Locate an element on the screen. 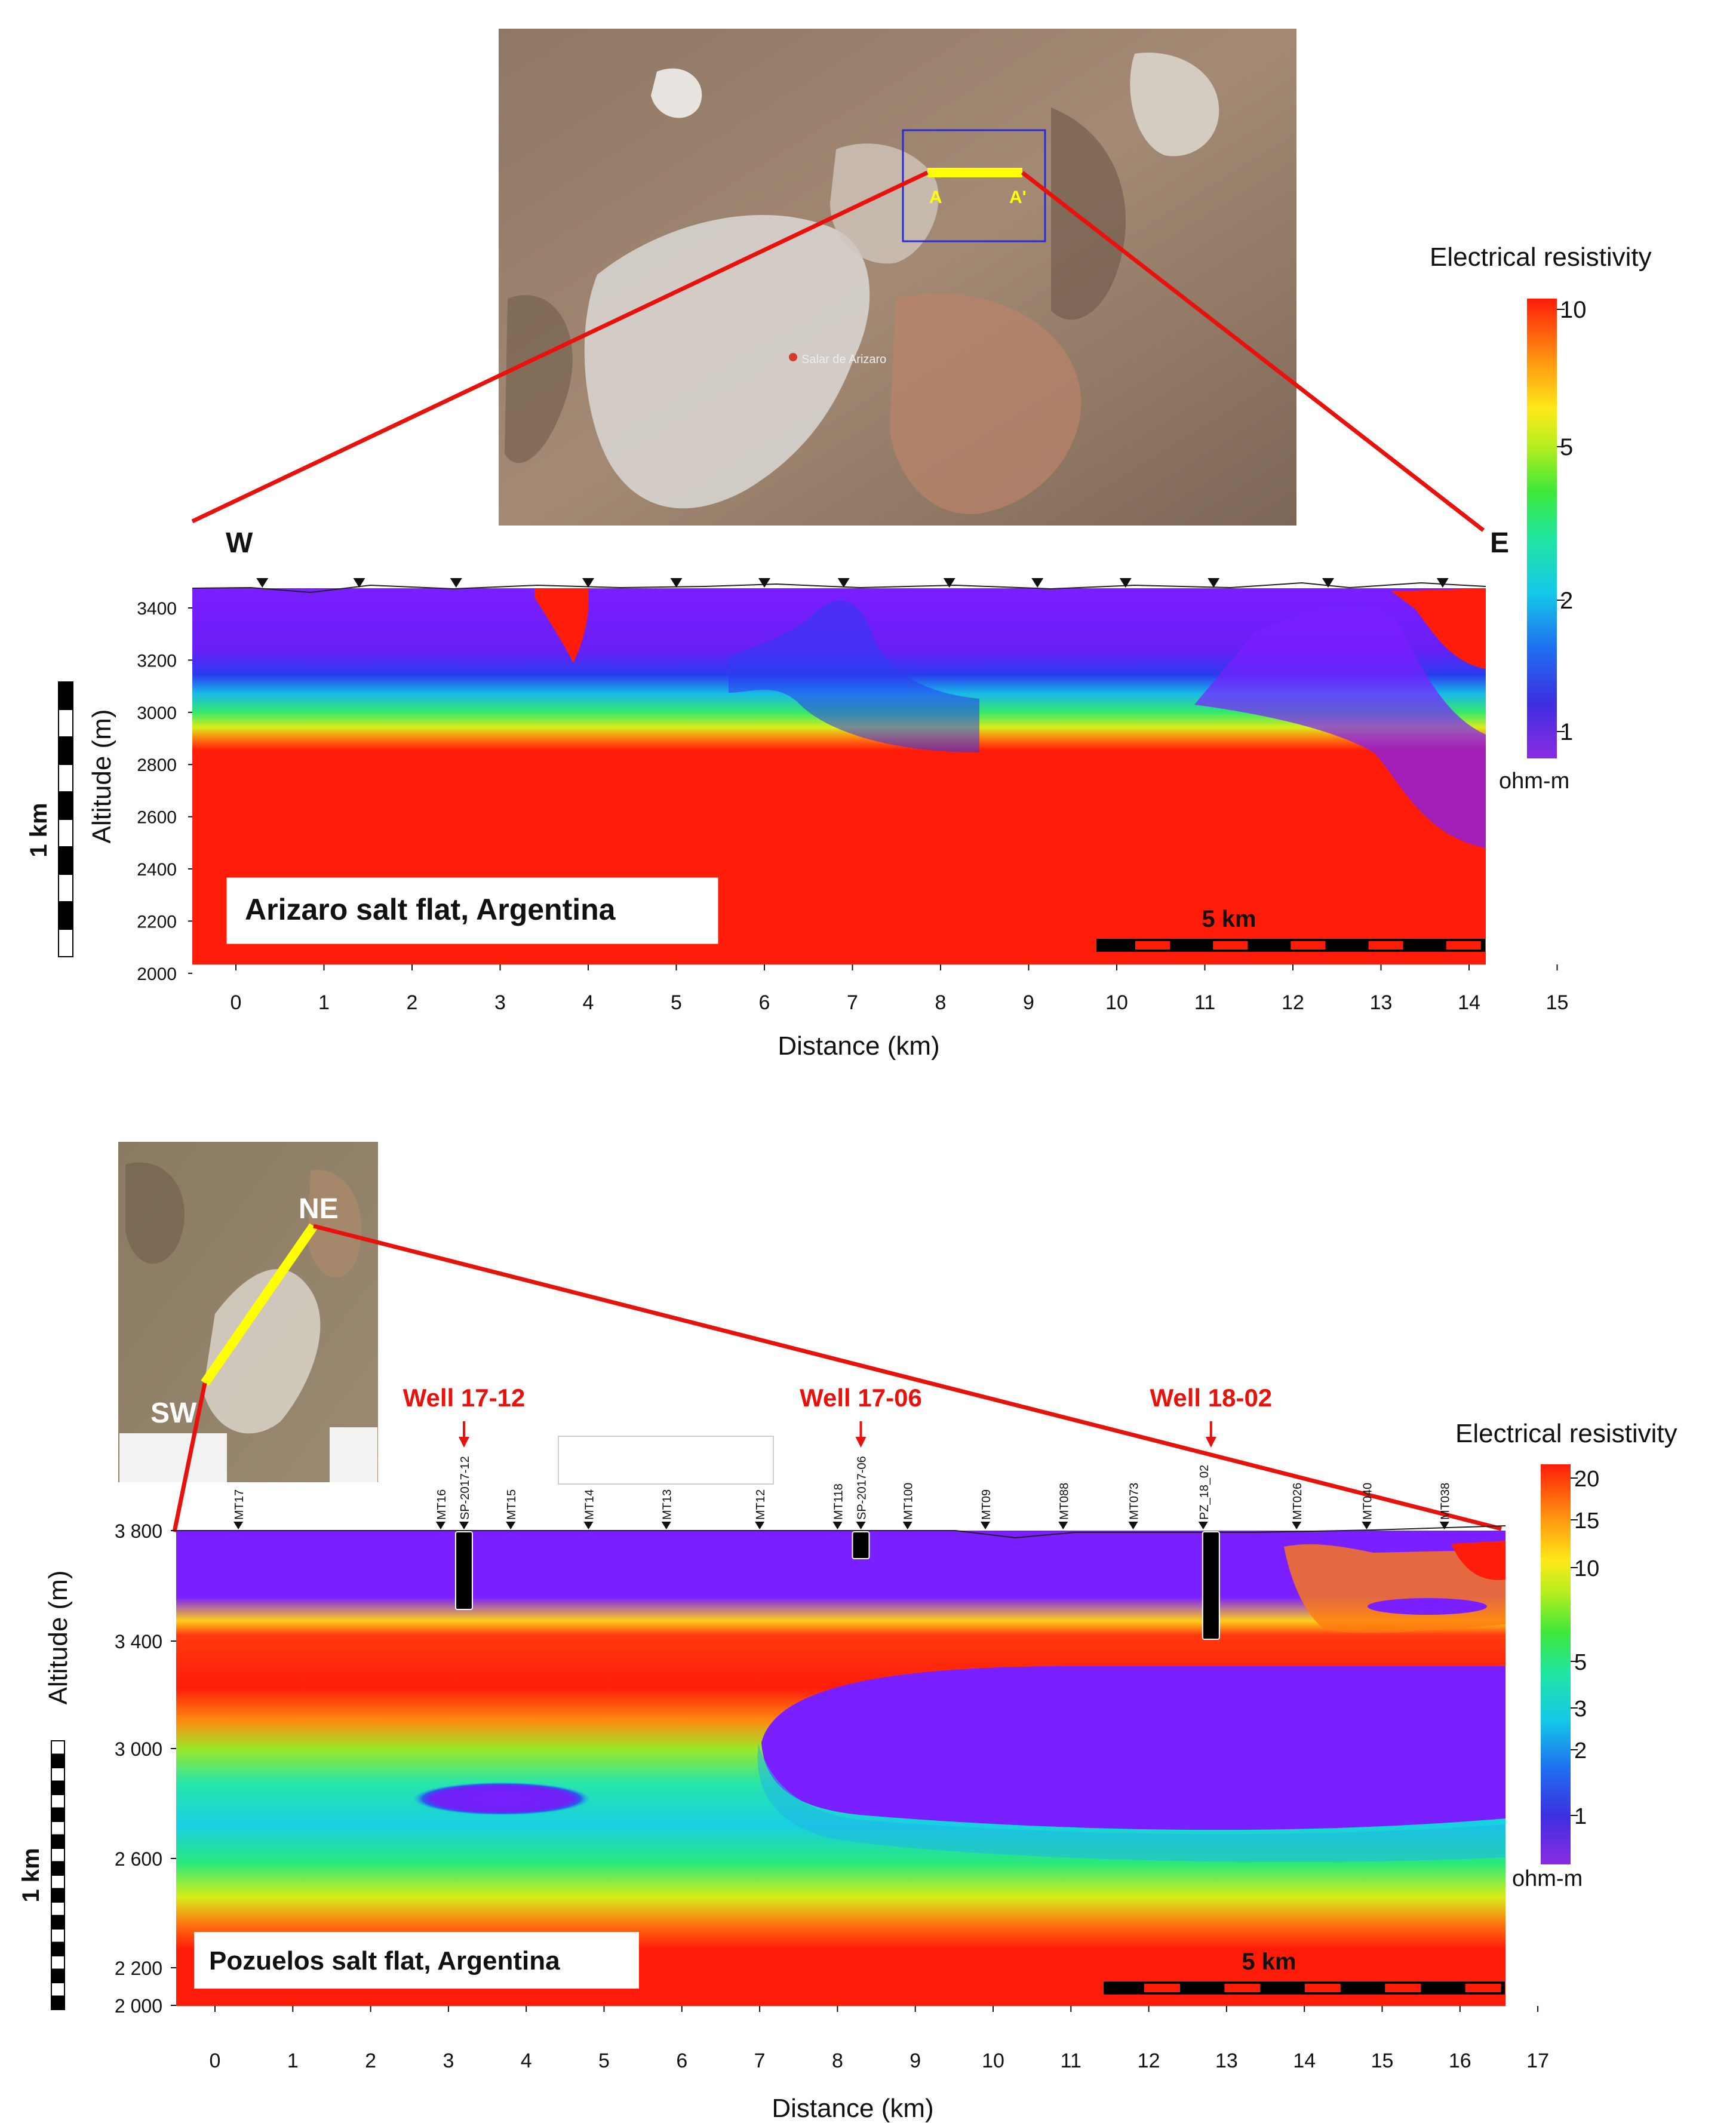  top-x-tick-label: 5 is located at coordinates (676, 1002).